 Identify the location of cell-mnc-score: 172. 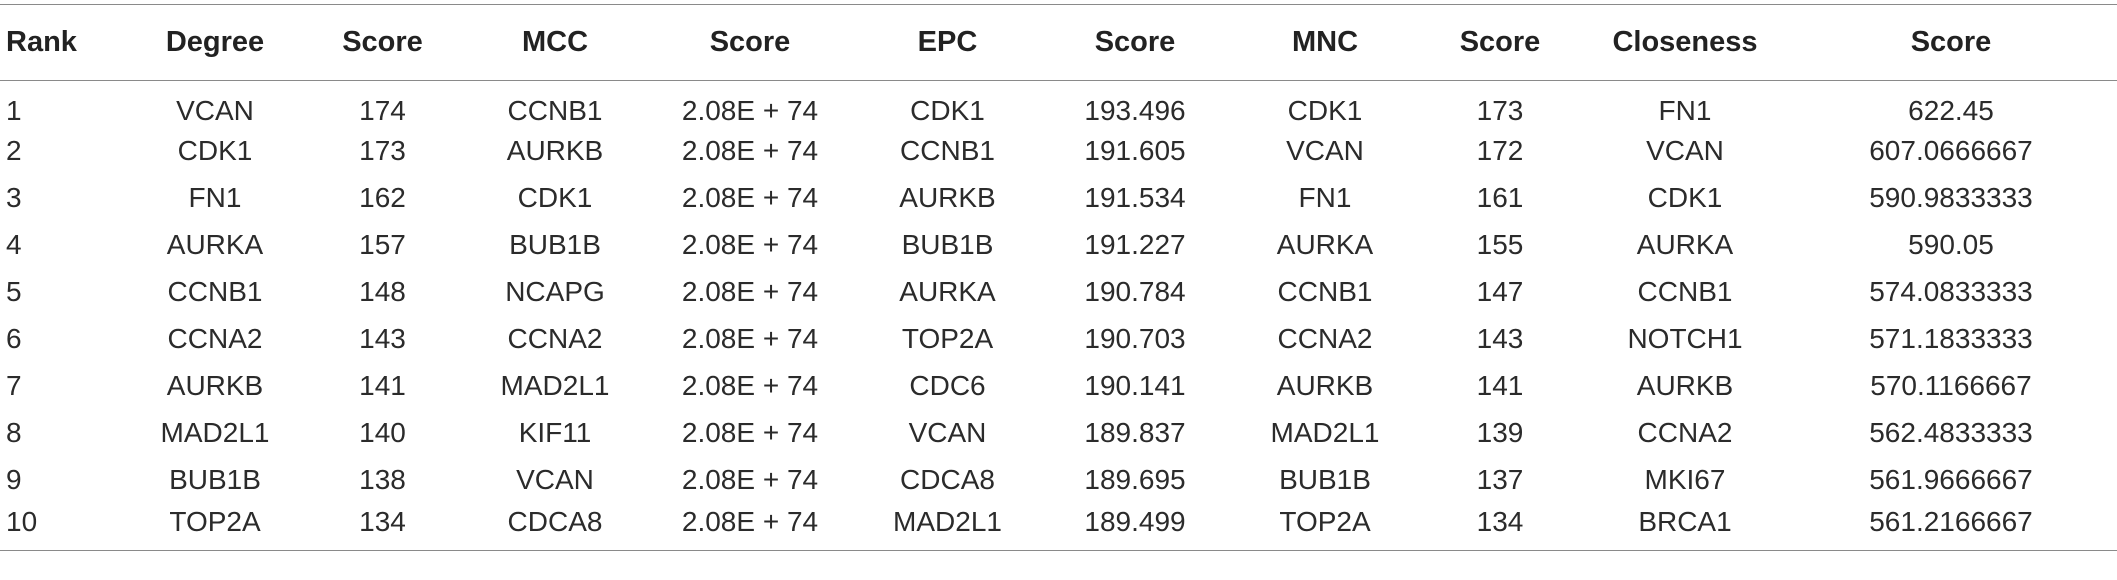
(1500, 150).